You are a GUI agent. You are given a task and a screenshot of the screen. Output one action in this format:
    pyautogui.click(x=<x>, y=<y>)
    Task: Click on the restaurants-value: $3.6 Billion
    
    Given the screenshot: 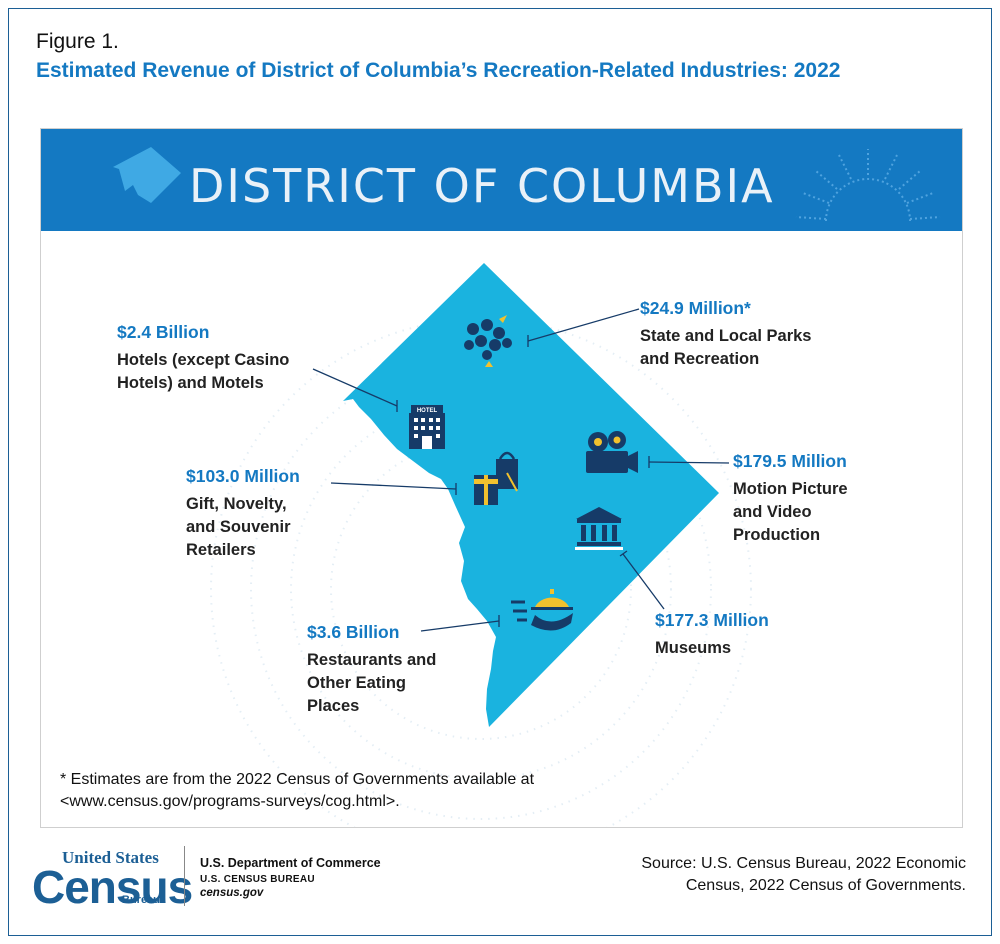 What is the action you would take?
    pyautogui.click(x=353, y=632)
    